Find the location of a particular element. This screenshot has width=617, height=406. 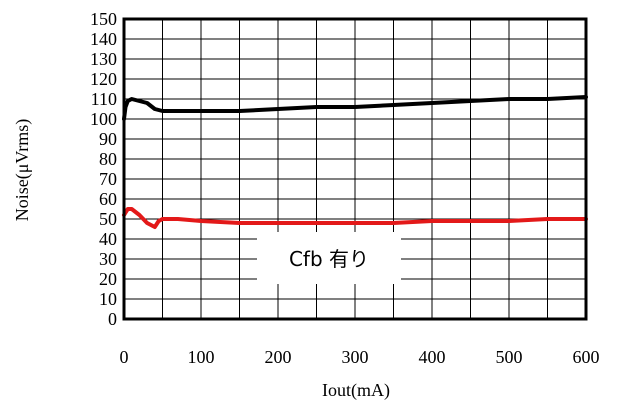

y-tick-label: 70 is located at coordinates (108, 179).